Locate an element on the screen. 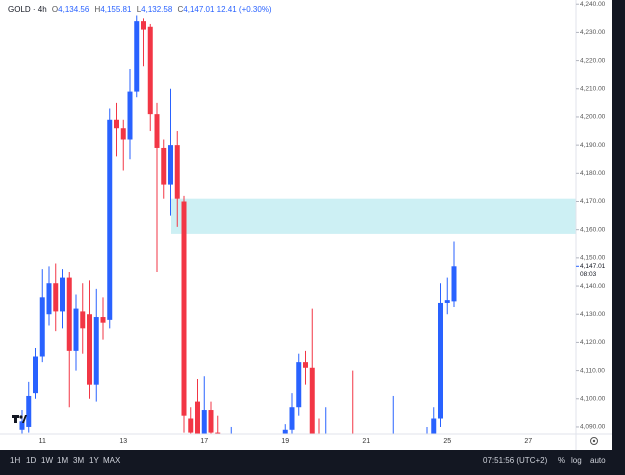 The width and height of the screenshot is (625, 475). y-tick-label: 4,170.00 is located at coordinates (593, 201).